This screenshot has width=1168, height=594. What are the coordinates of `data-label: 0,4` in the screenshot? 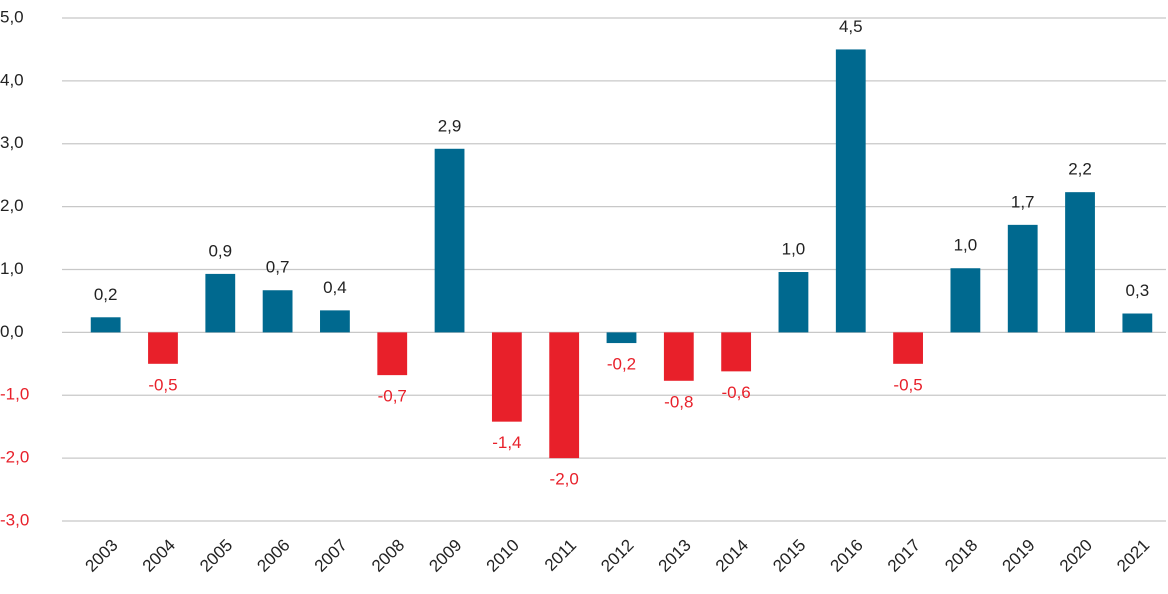 It's located at (335, 287).